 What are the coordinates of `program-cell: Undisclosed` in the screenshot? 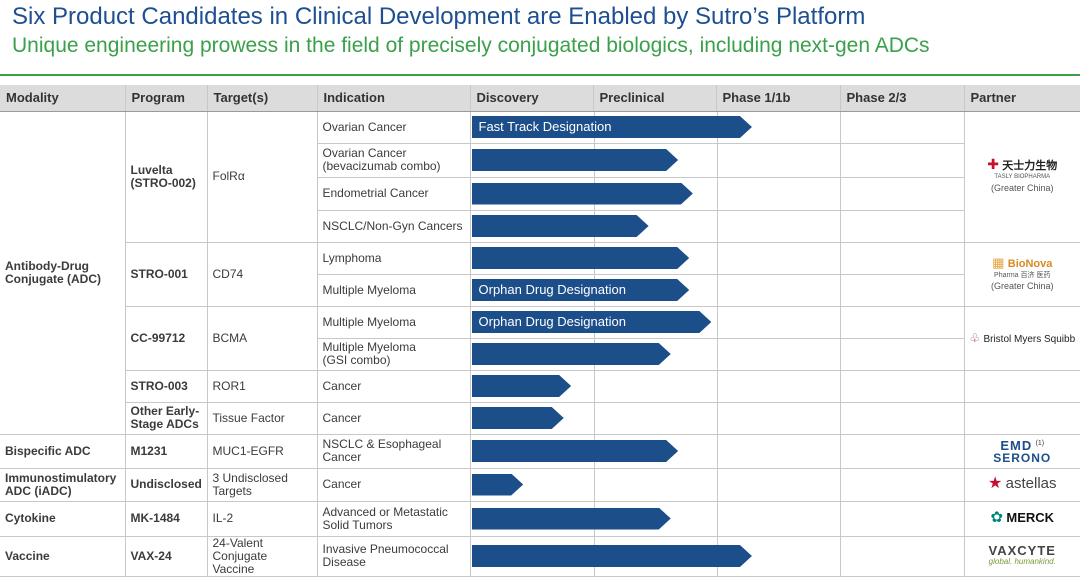 It's located at (166, 484).